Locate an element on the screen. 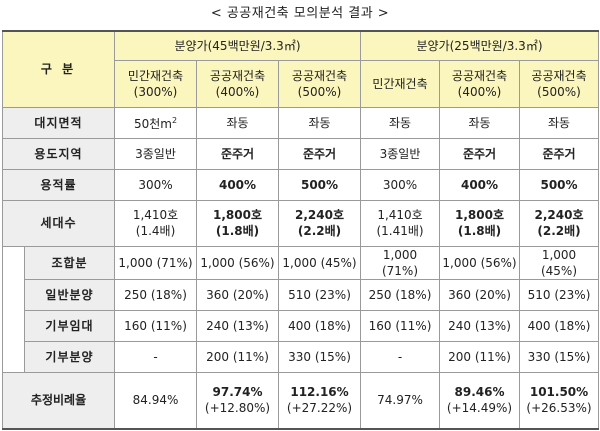 Image resolution: width=600 pixels, height=431 pixels. header-col-4: 민간재건축 is located at coordinates (400, 83).